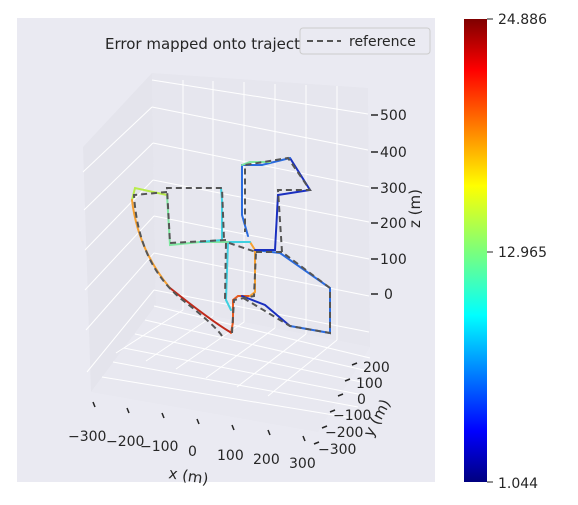  What do you see at coordinates (361, 400) in the screenshot?
I see `y-tick-label: 0` at bounding box center [361, 400].